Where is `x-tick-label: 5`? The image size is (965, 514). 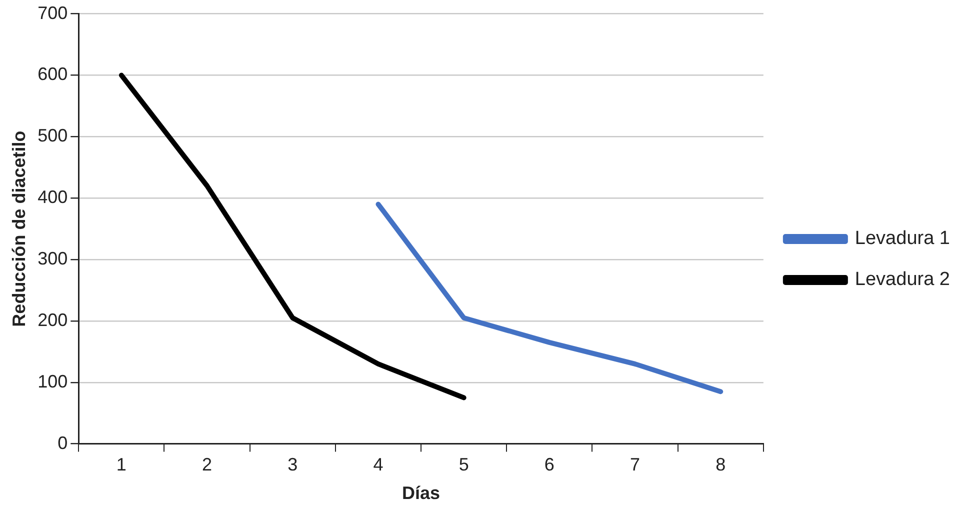
x-tick-label: 5 is located at coordinates (463, 464).